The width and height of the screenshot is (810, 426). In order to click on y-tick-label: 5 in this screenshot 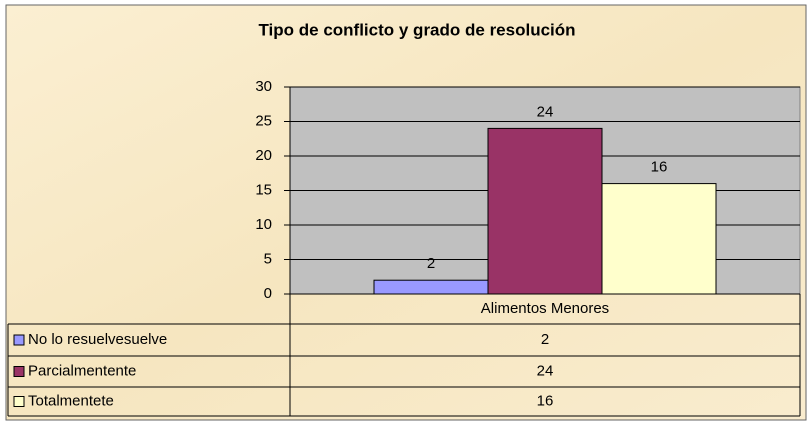, I will do `click(268, 258)`.